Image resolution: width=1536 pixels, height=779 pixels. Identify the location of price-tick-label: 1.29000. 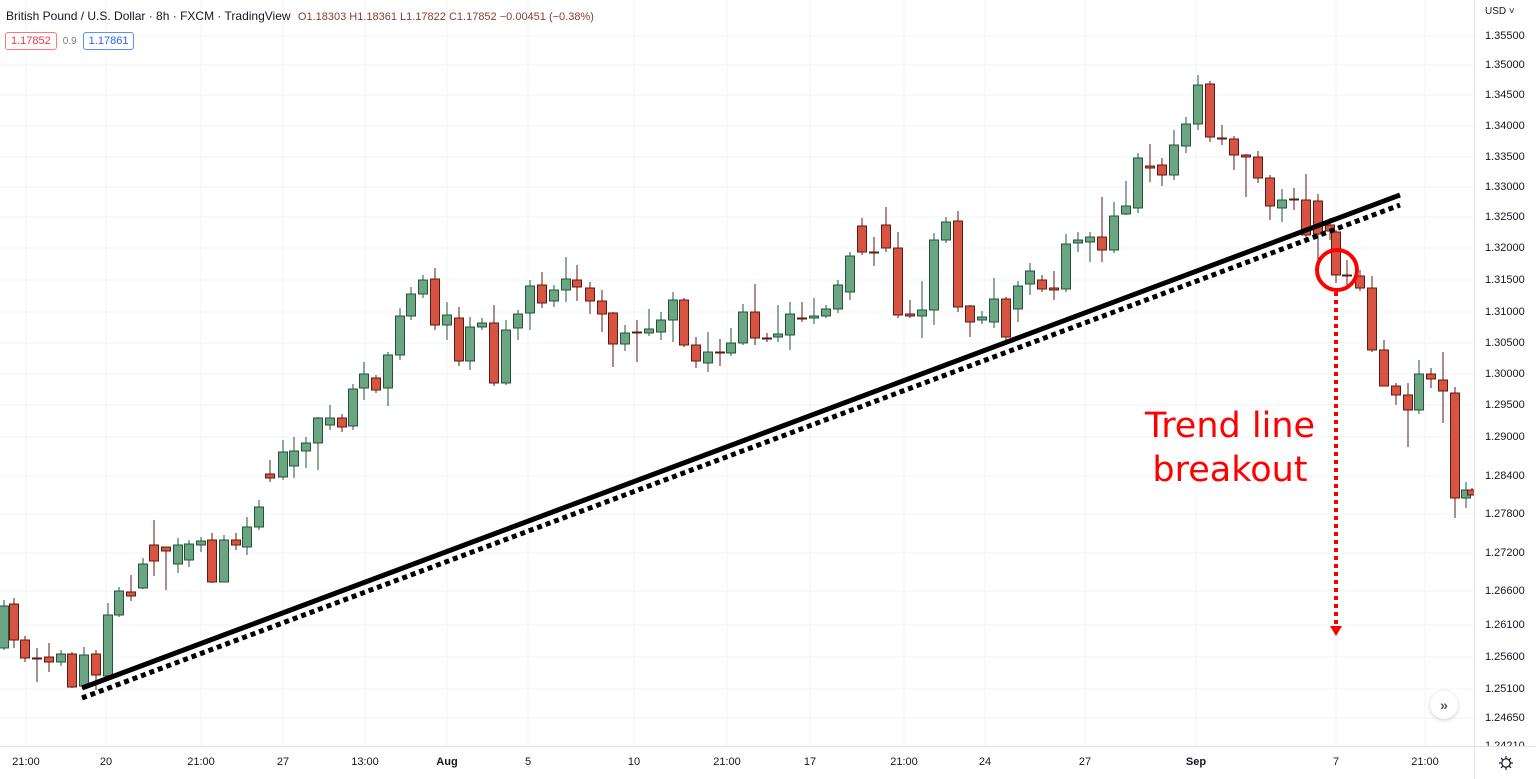
(1505, 437).